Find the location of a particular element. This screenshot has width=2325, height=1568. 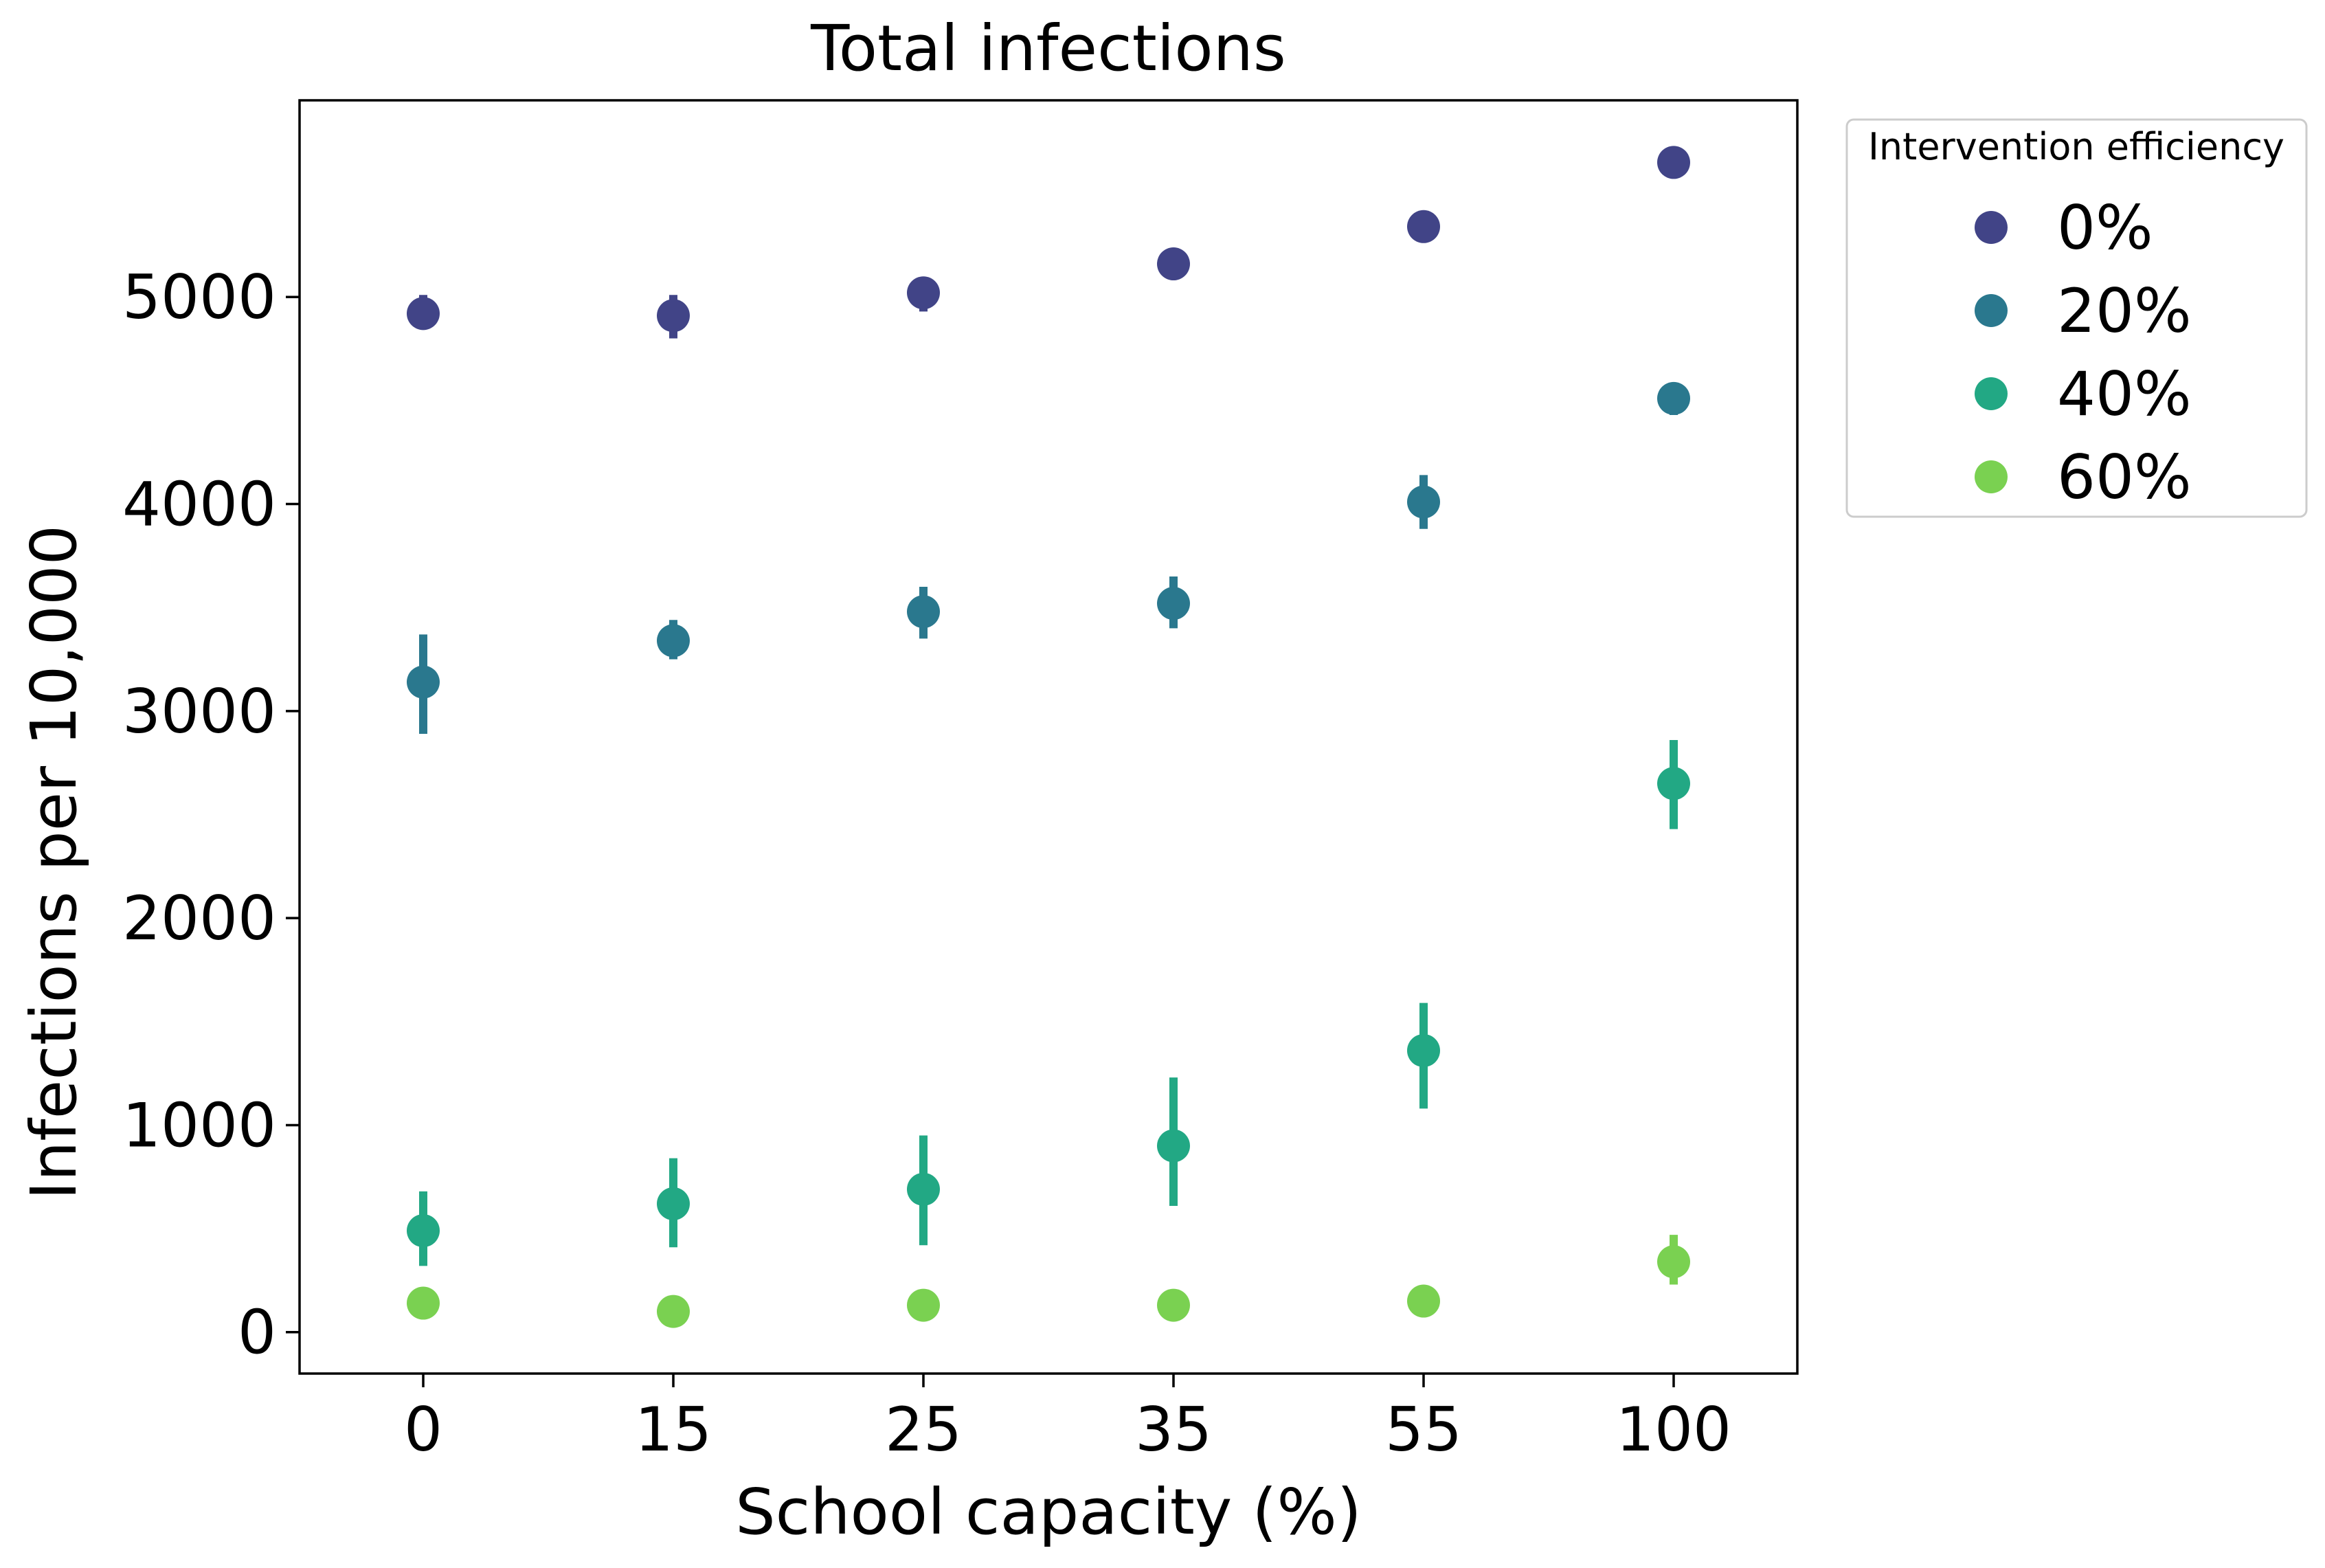

y-tick-label: 3000 is located at coordinates (199, 711).